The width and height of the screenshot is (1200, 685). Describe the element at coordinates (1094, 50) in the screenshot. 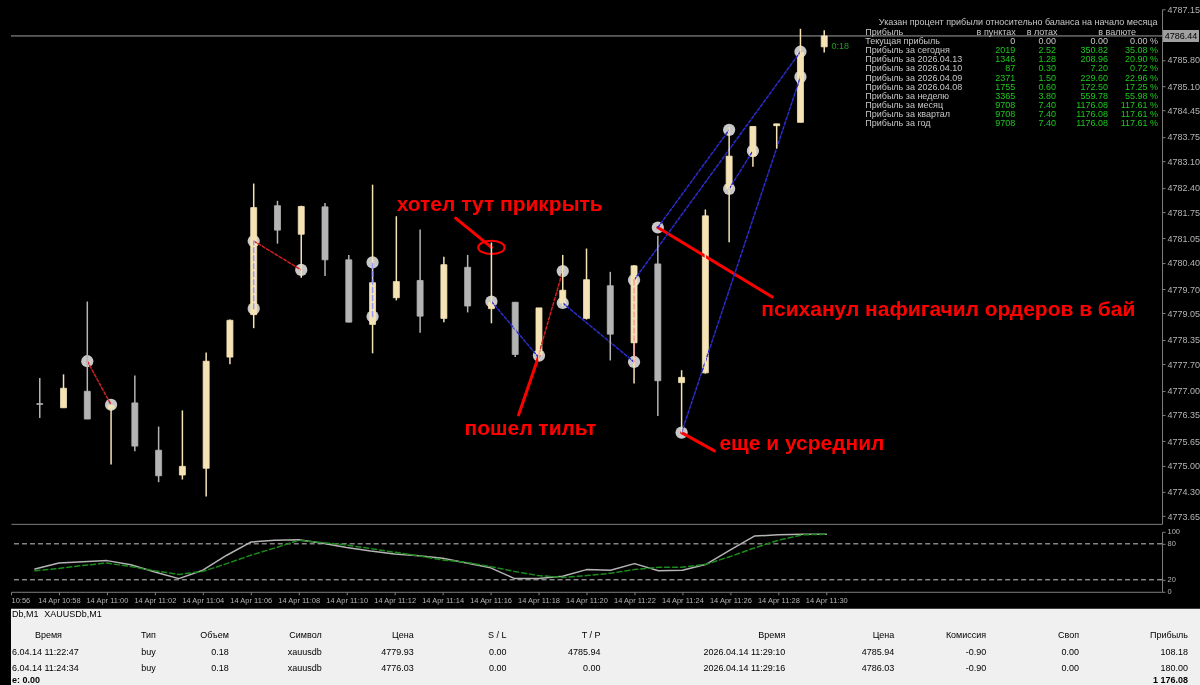

I see `data-label: 350.82` at that location.